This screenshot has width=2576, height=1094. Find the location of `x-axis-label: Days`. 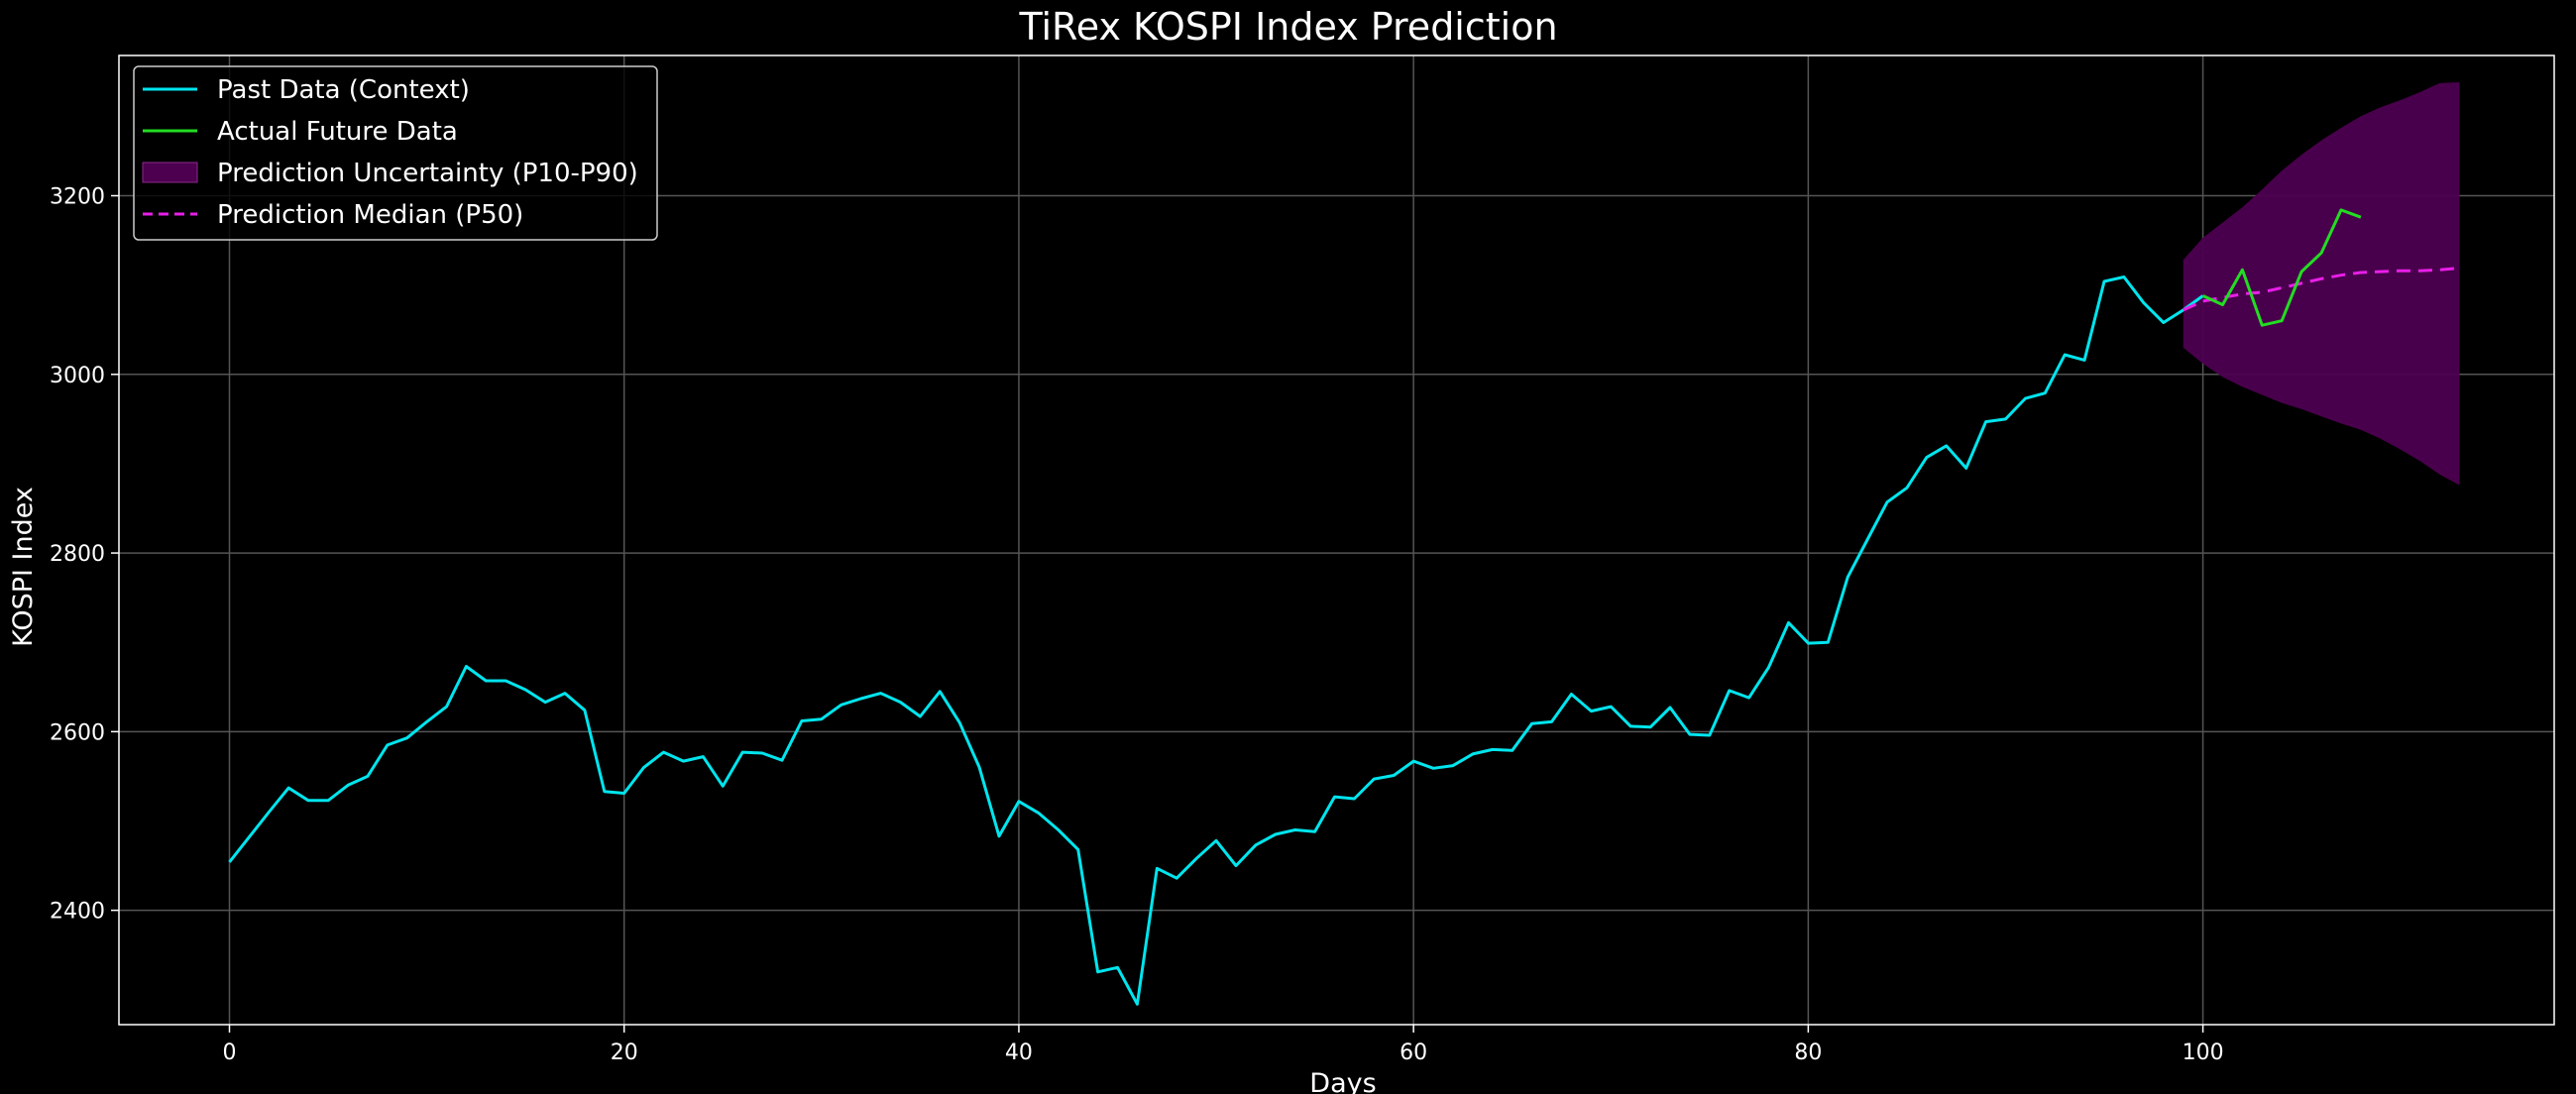

x-axis-label: Days is located at coordinates (1342, 1081).